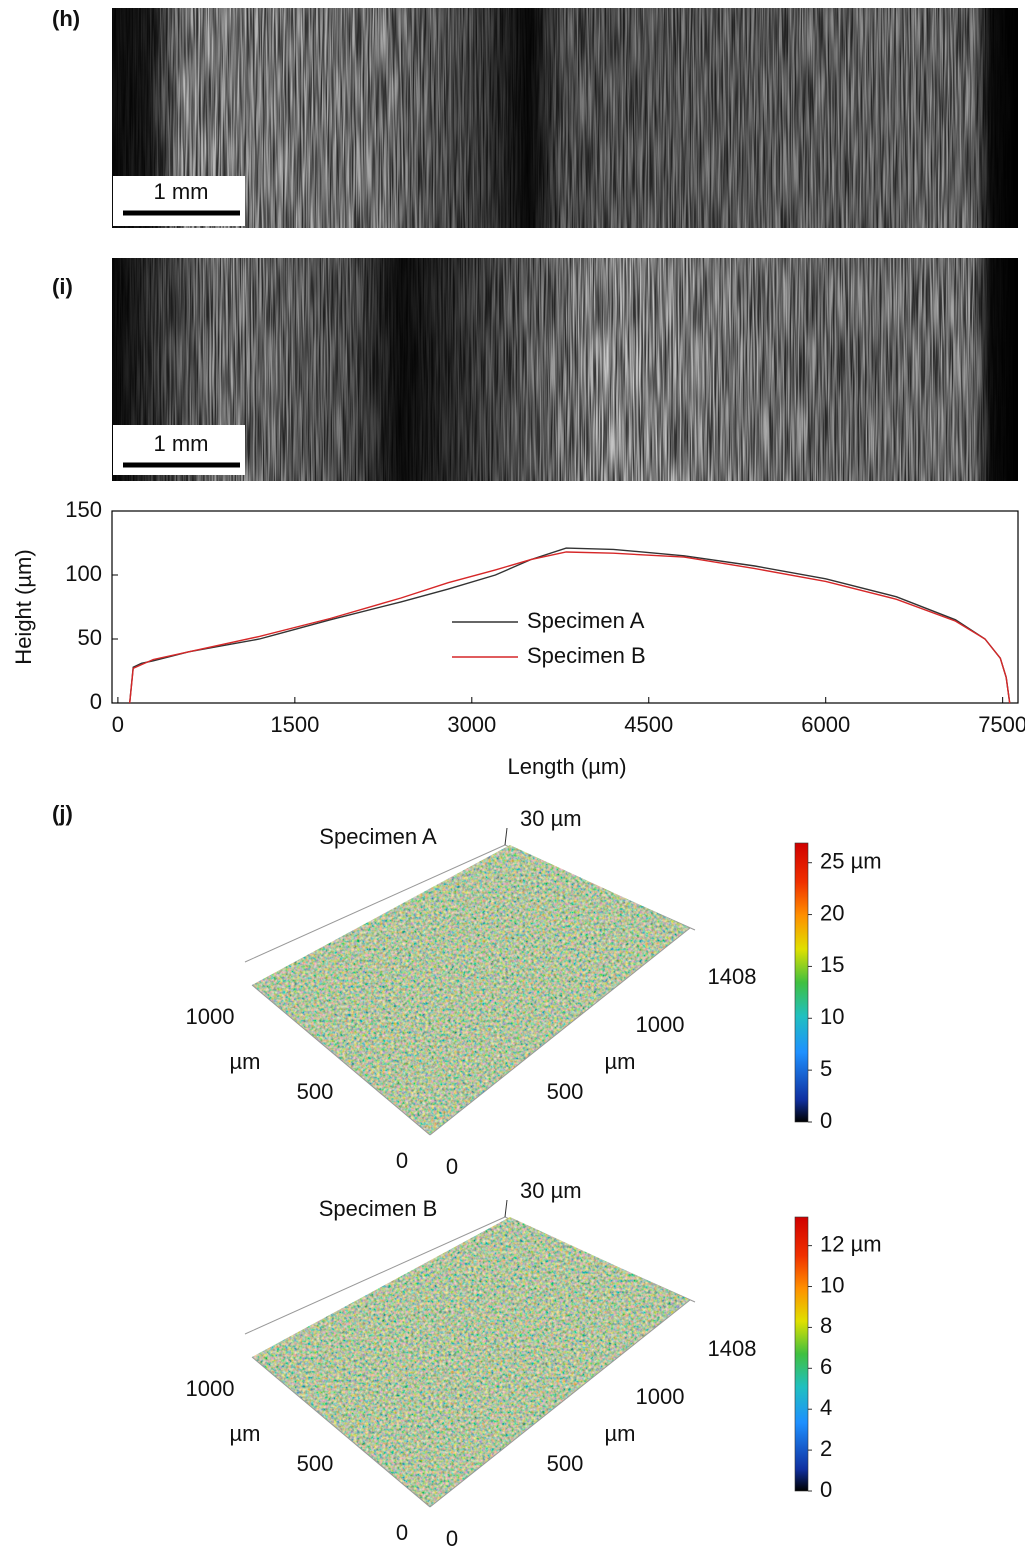 The width and height of the screenshot is (1025, 1550). What do you see at coordinates (826, 1325) in the screenshot?
I see `colorbar-tick-label: 8` at bounding box center [826, 1325].